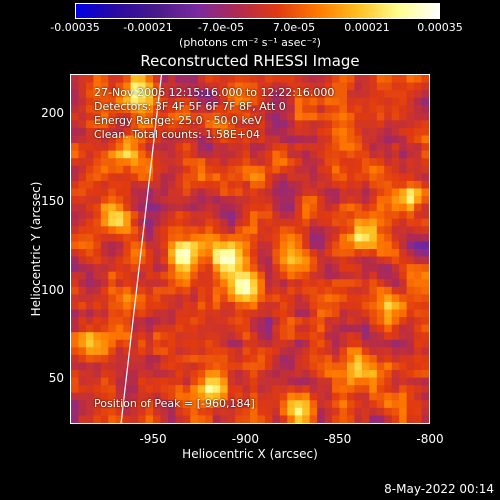 The width and height of the screenshot is (500, 500). Describe the element at coordinates (148, 27) in the screenshot. I see `colorbar-tick-label: -0.00021` at that location.